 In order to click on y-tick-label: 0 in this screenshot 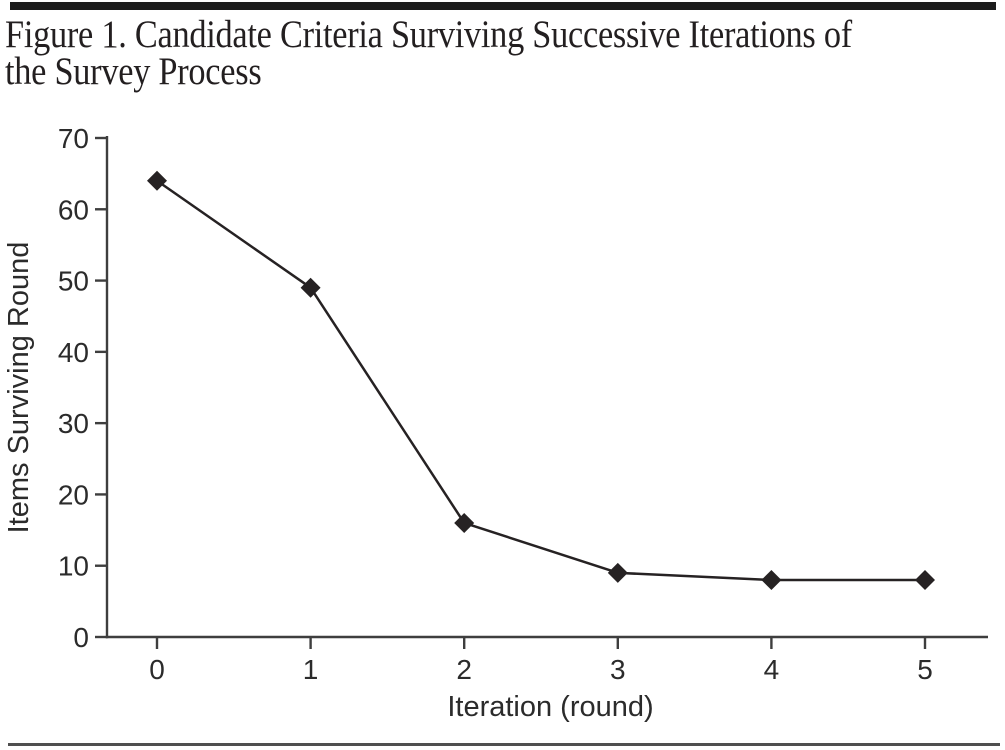, I will do `click(81, 637)`.